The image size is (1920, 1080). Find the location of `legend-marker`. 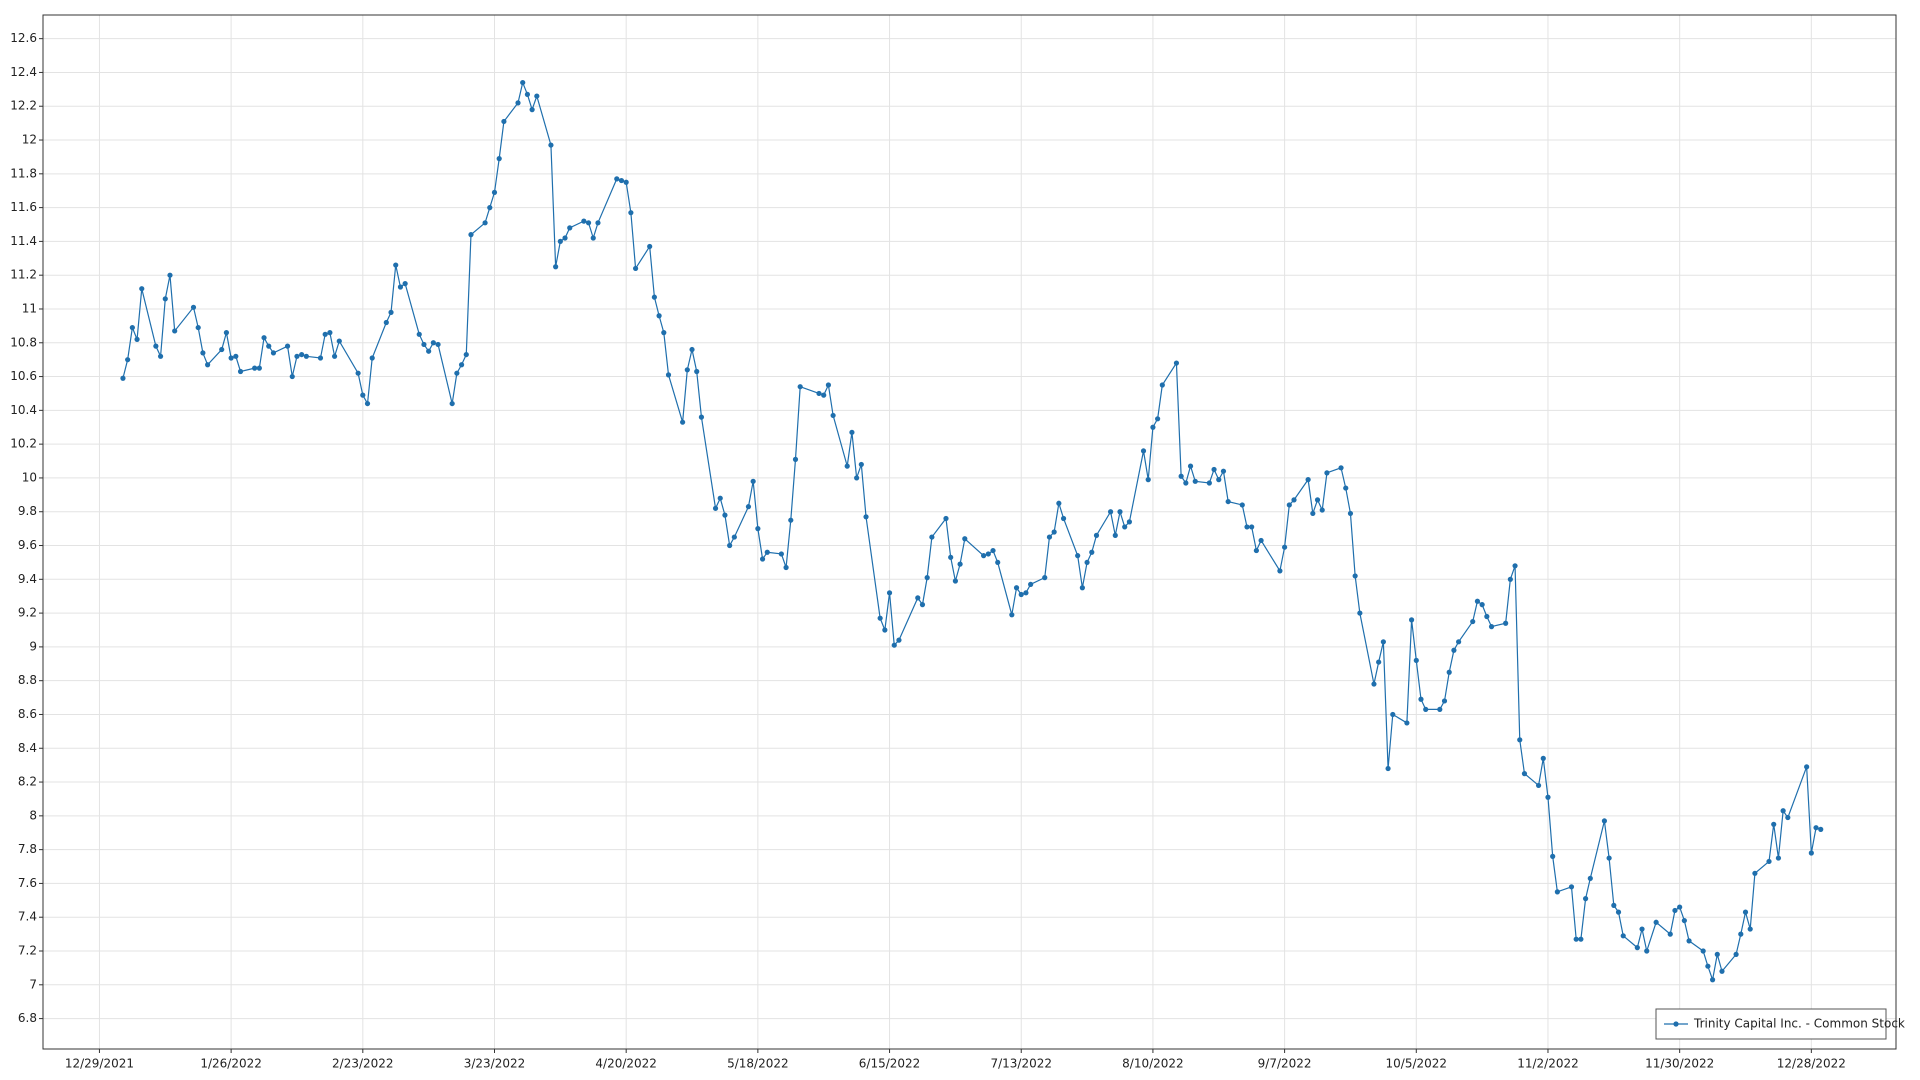

legend-marker is located at coordinates (1676, 1024).